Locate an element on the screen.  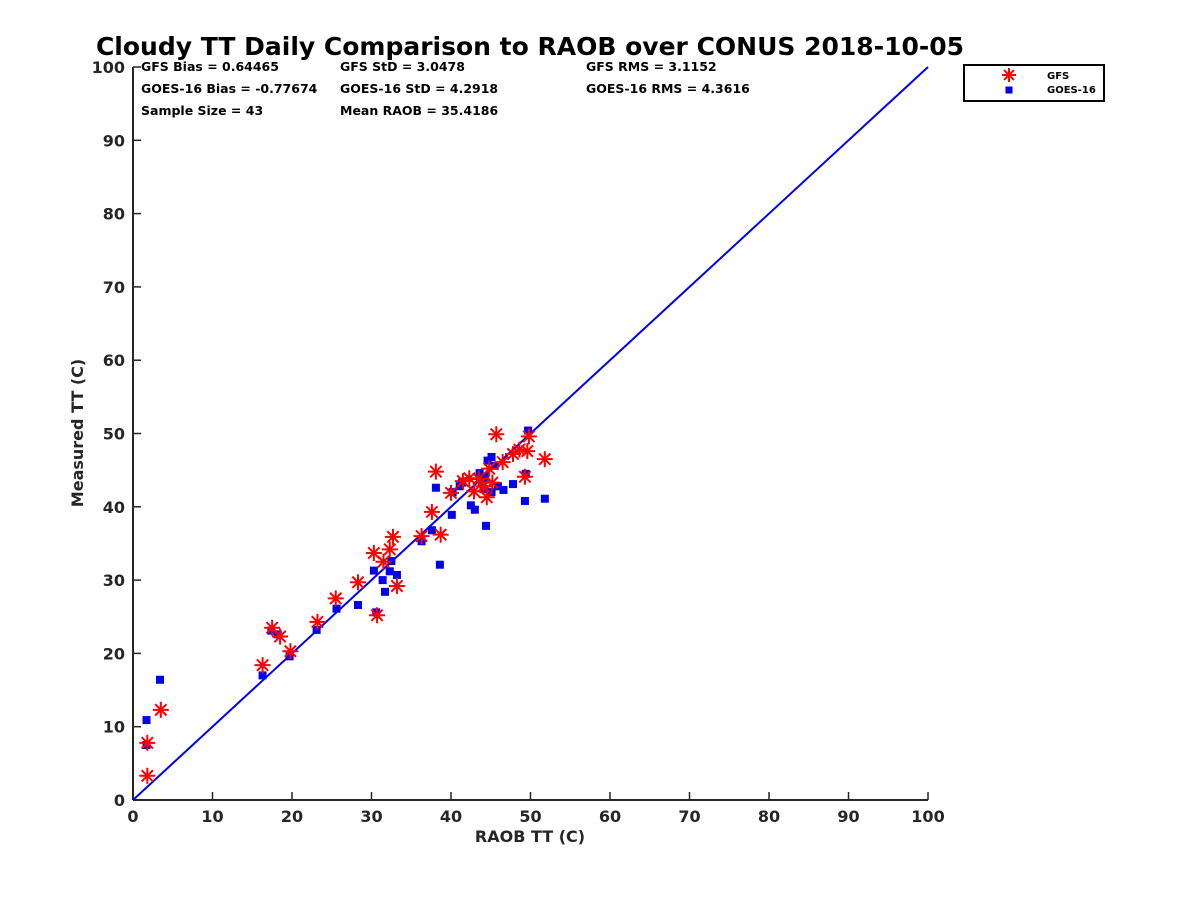
x-tick-label: 50 is located at coordinates (530, 816).